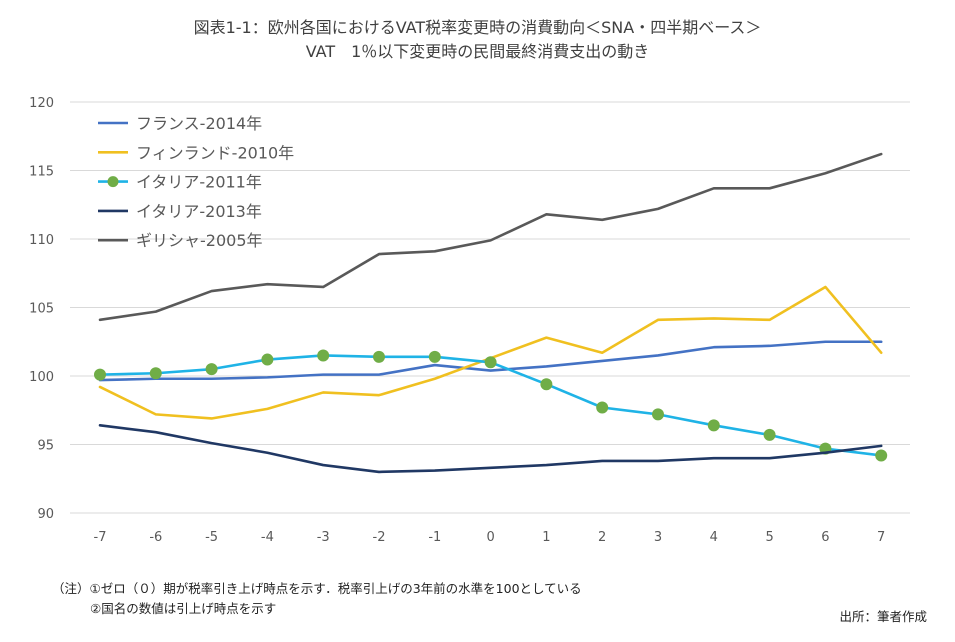  I want to click on y-axis-tick-labels: 90 95 100 105 110 115 120, so click(41, 309).